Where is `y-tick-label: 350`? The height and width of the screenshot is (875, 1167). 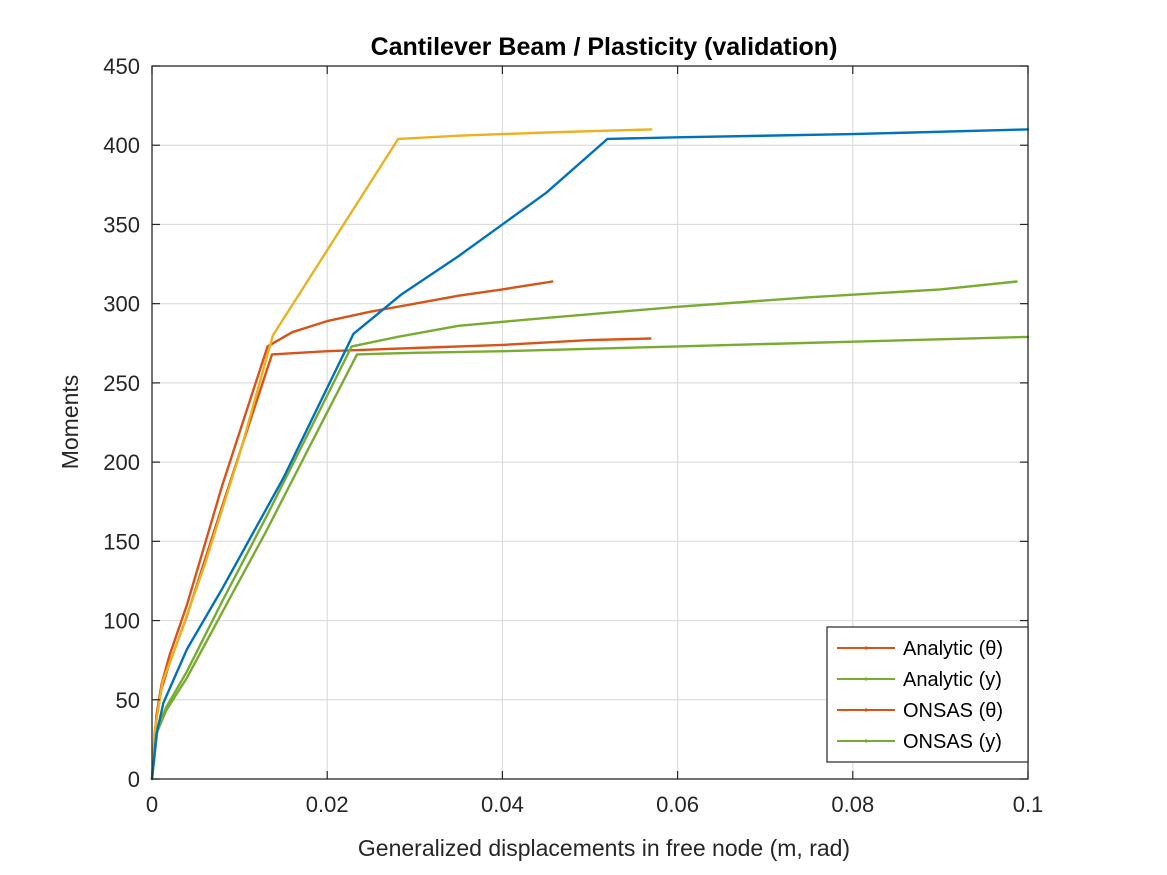 y-tick-label: 350 is located at coordinates (121, 224).